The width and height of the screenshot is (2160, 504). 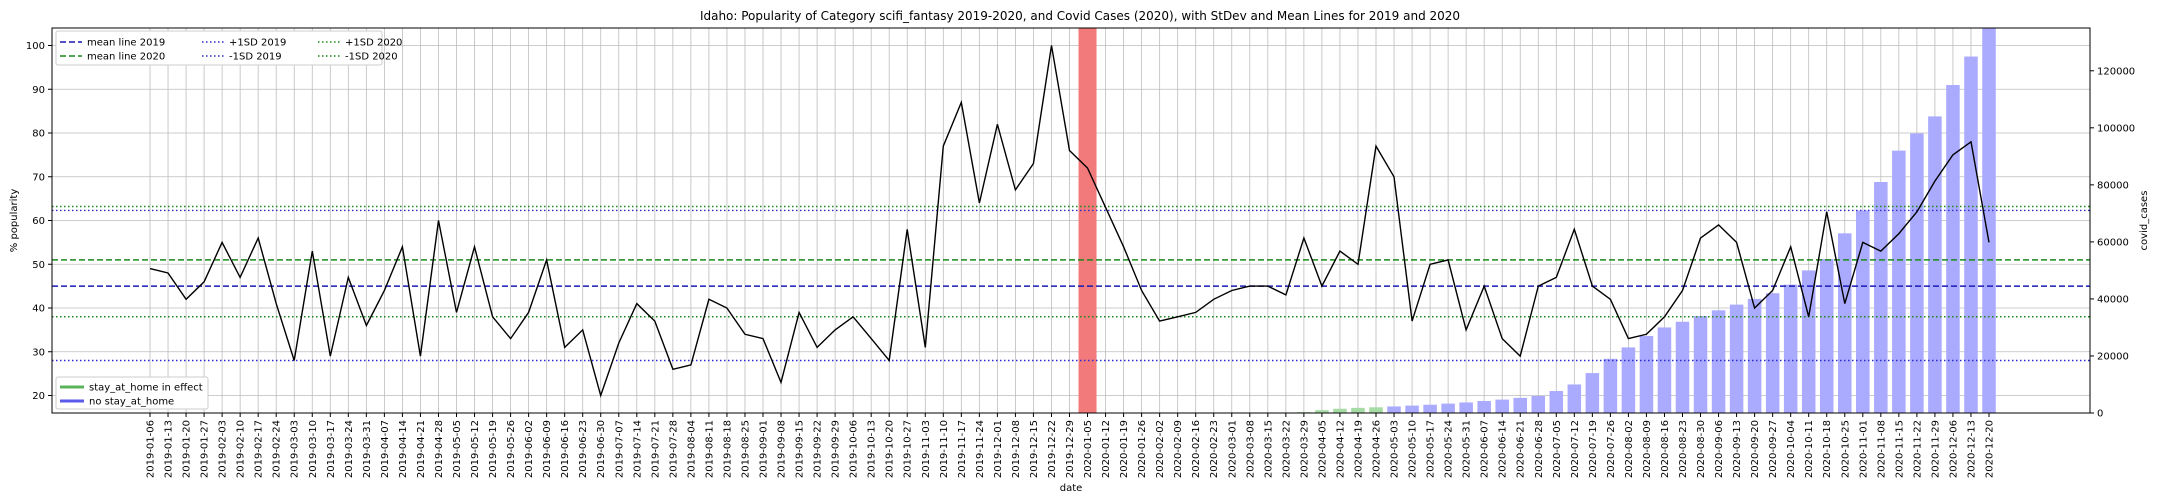 What do you see at coordinates (1809, 449) in the screenshot?
I see `x-tick-label: 2020-10-11` at bounding box center [1809, 449].